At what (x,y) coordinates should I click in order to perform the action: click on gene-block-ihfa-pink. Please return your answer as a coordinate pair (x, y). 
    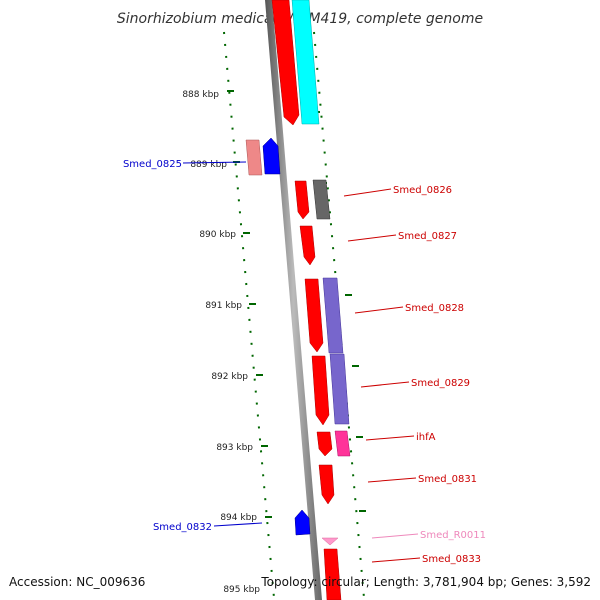
    Looking at the image, I should click on (342, 443).